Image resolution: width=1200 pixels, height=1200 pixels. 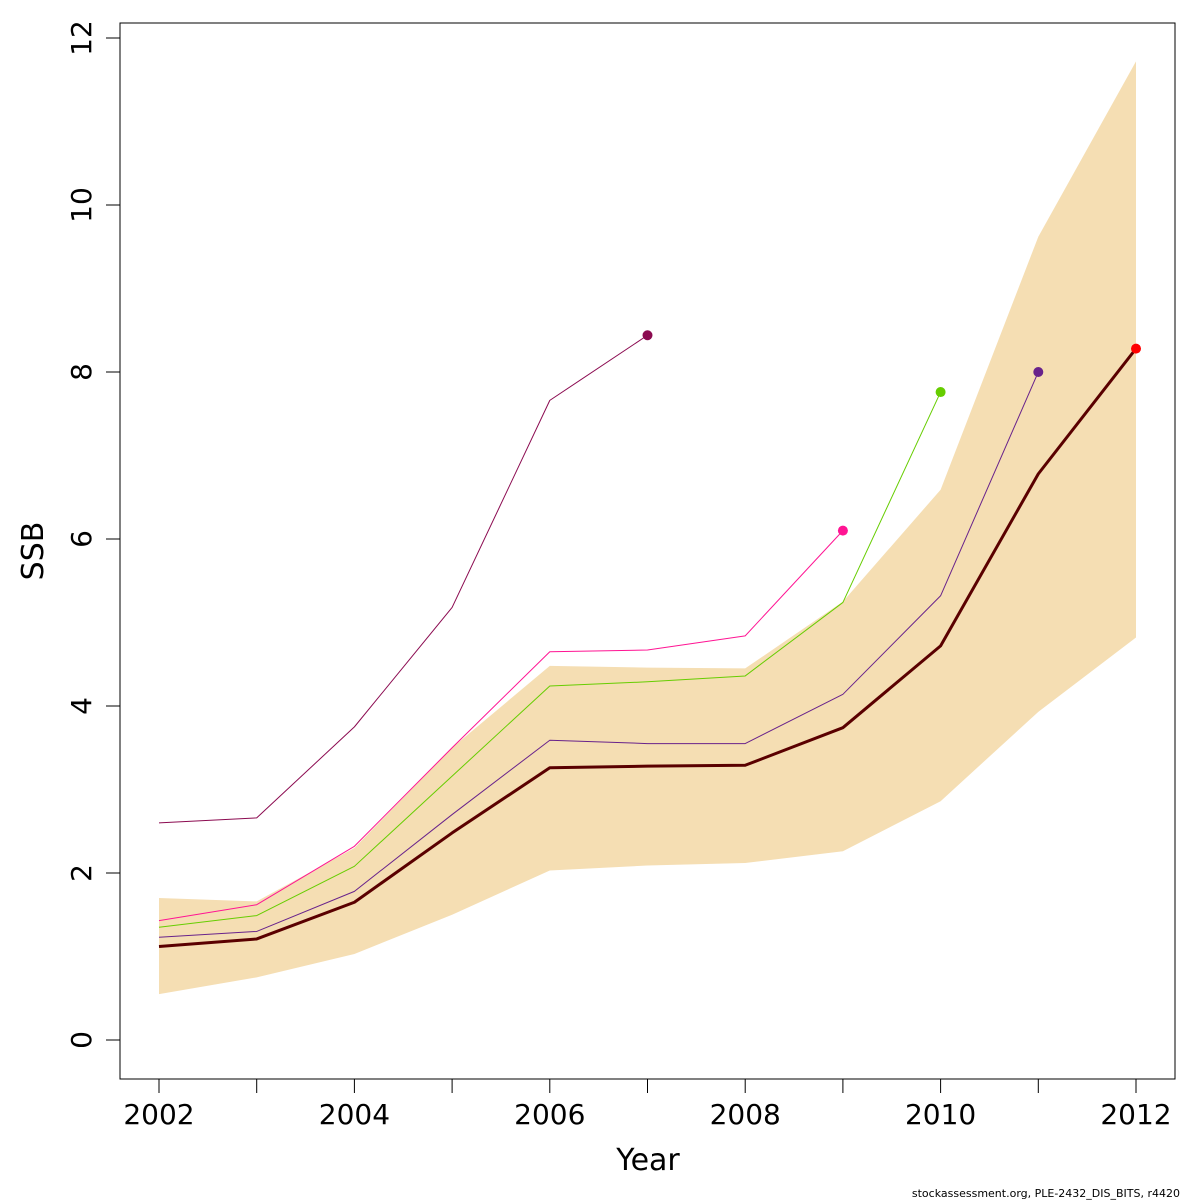 I want to click on y-axis: 0 2 4 6 8 10 12, so click(x=93, y=534).